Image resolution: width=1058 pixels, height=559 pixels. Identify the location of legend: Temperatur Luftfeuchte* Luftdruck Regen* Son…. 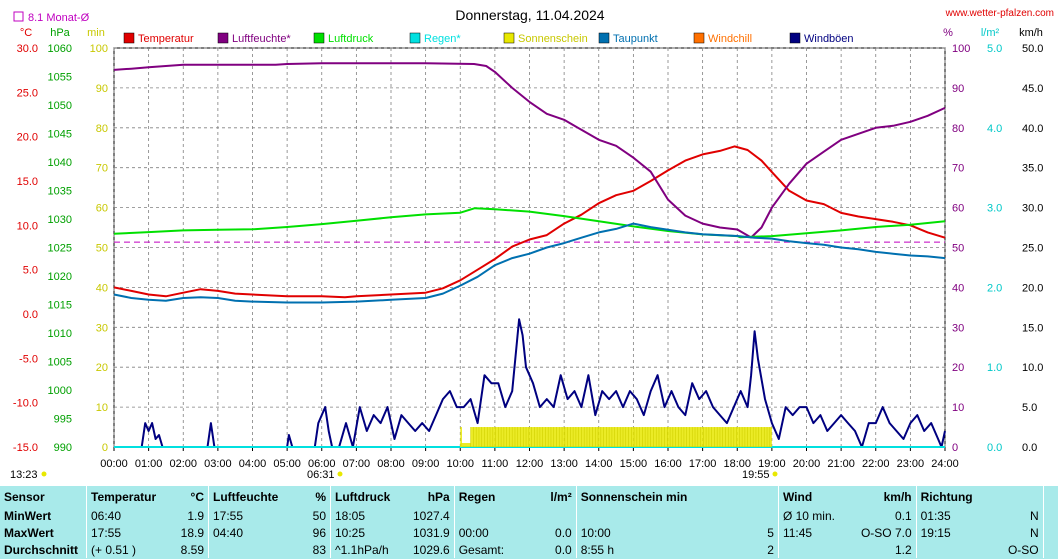
(488, 38).